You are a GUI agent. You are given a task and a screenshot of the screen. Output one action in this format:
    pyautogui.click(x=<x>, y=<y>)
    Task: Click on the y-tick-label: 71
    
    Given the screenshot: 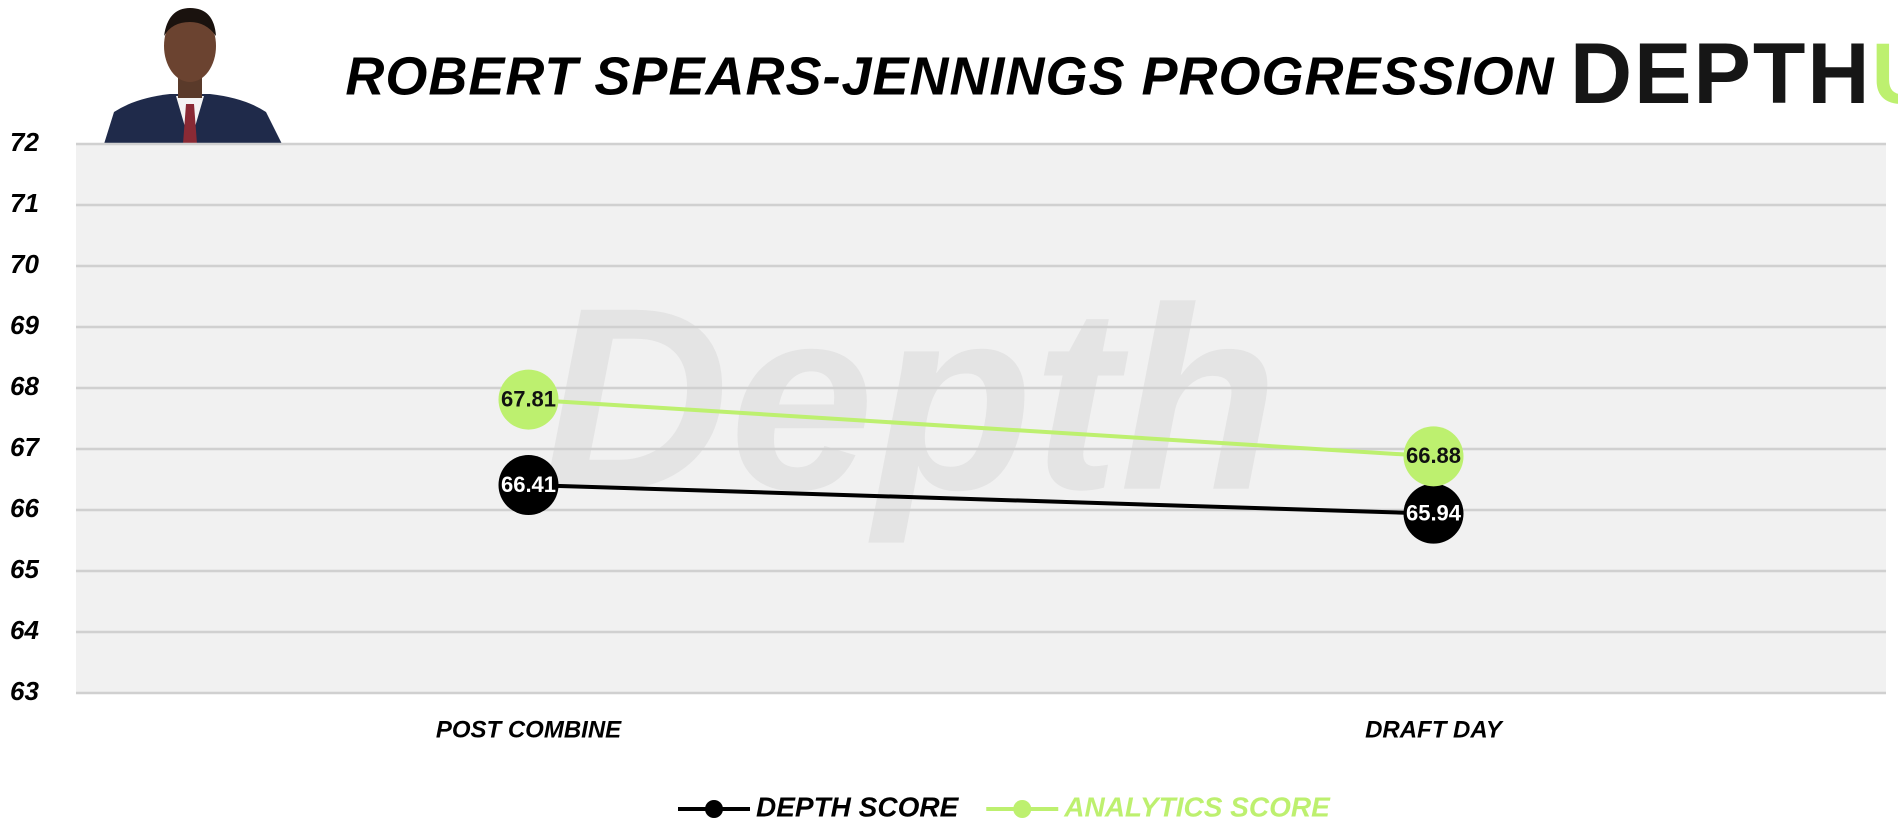 What is the action you would take?
    pyautogui.click(x=24, y=203)
    